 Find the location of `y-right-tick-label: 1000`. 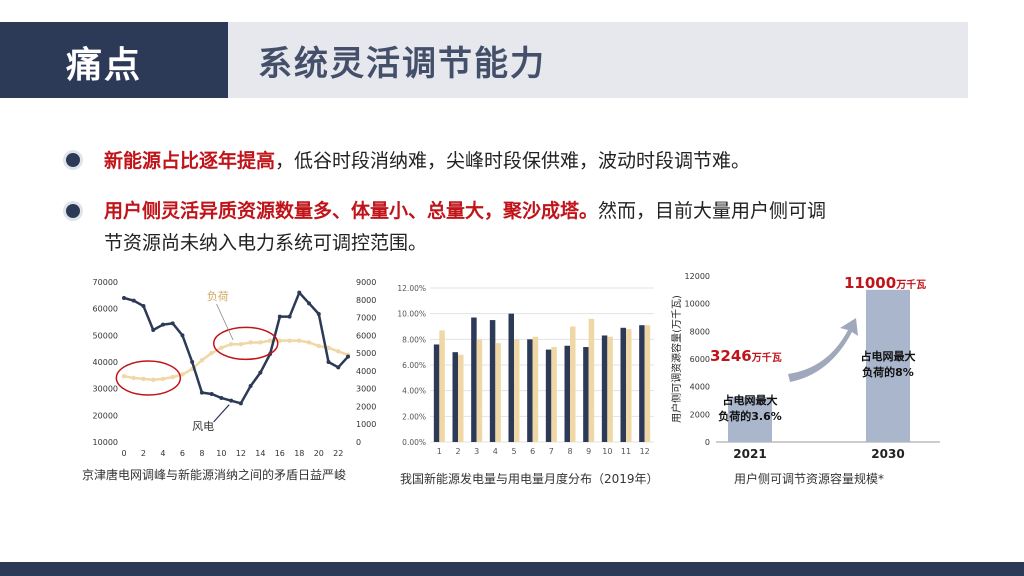

y-right-tick-label: 1000 is located at coordinates (366, 424).